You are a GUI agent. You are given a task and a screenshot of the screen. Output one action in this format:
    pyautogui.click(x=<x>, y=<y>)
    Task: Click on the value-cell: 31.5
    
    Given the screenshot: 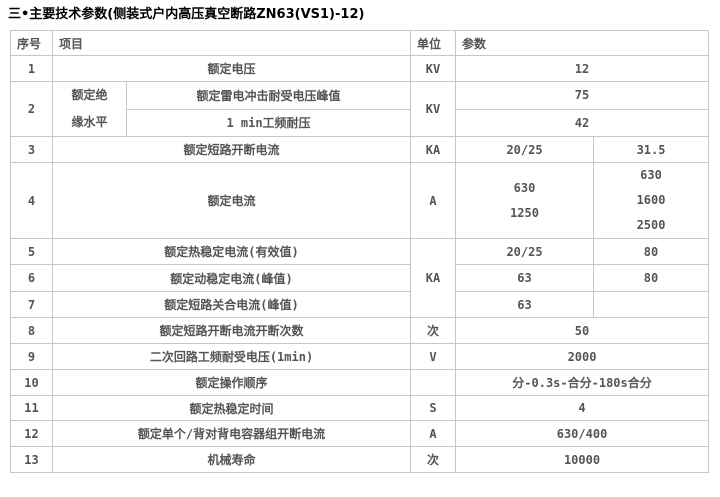 What is the action you would take?
    pyautogui.click(x=651, y=149)
    